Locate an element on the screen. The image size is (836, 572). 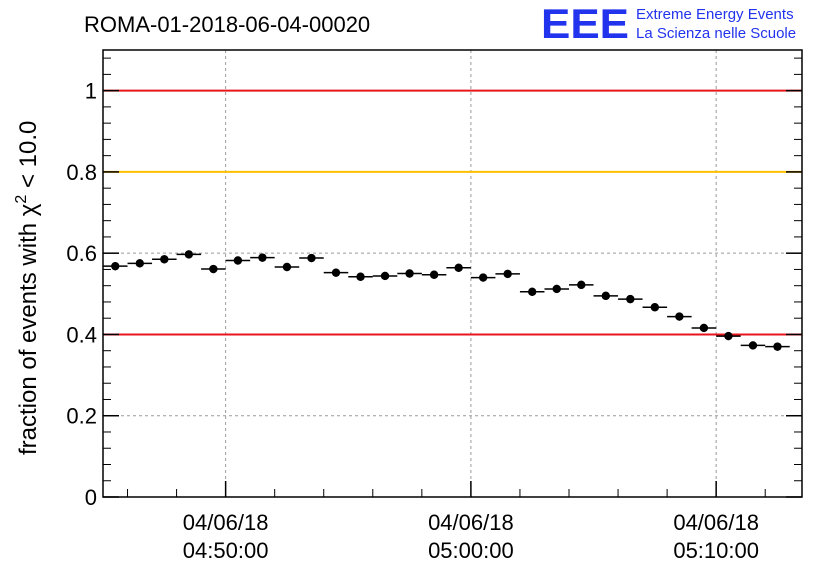
y-tick-label: 1 is located at coordinates (91, 91).